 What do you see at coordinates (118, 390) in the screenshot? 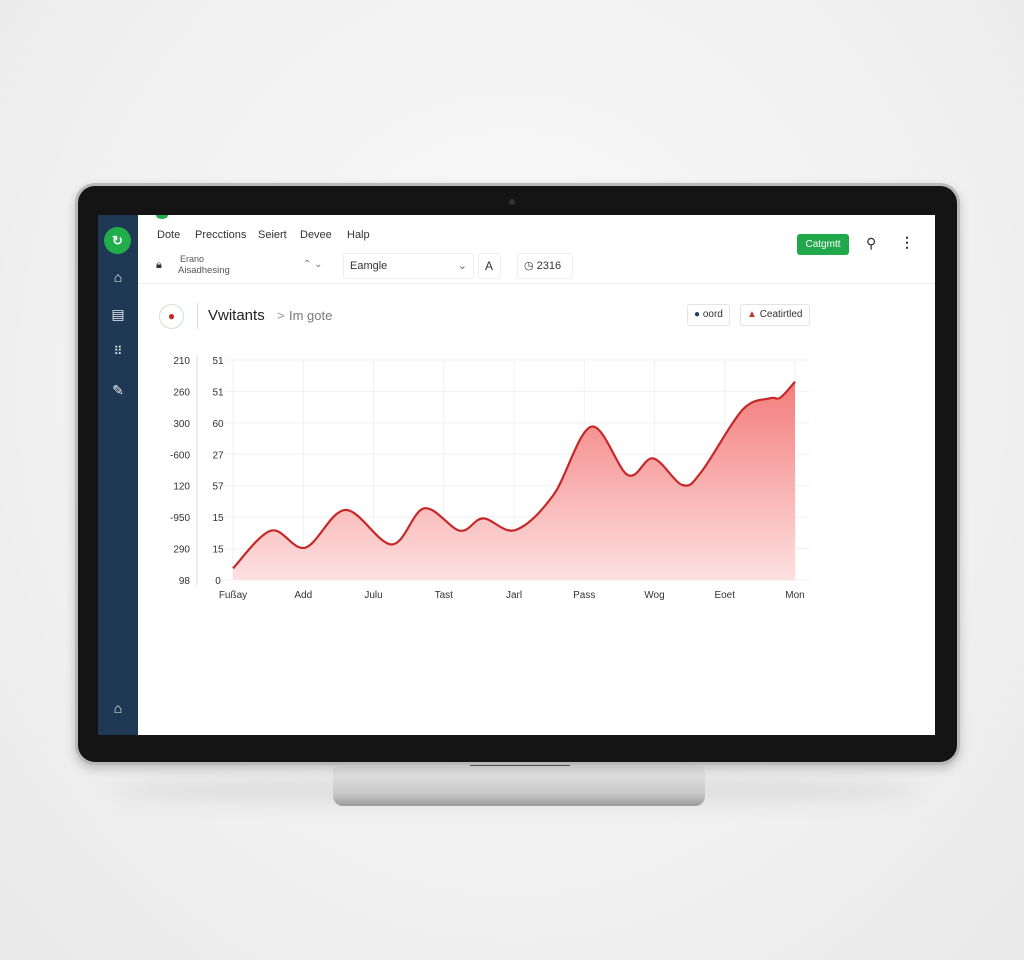
I see `tag-icon: ✎` at bounding box center [118, 390].